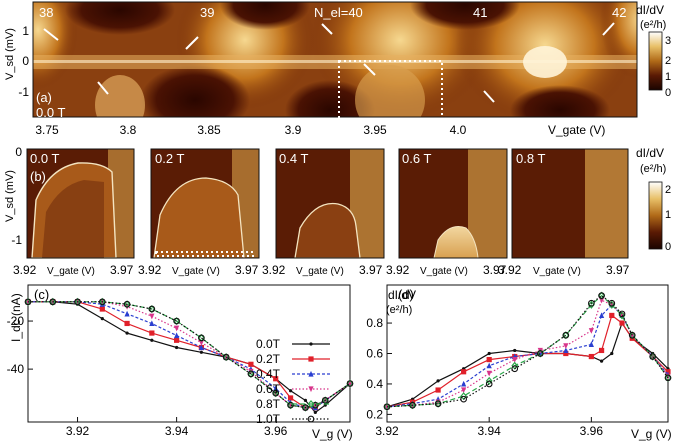 The image size is (677, 442). Describe the element at coordinates (402, 295) in the screenshot. I see `y-axis-label: dI/dV` at that location.